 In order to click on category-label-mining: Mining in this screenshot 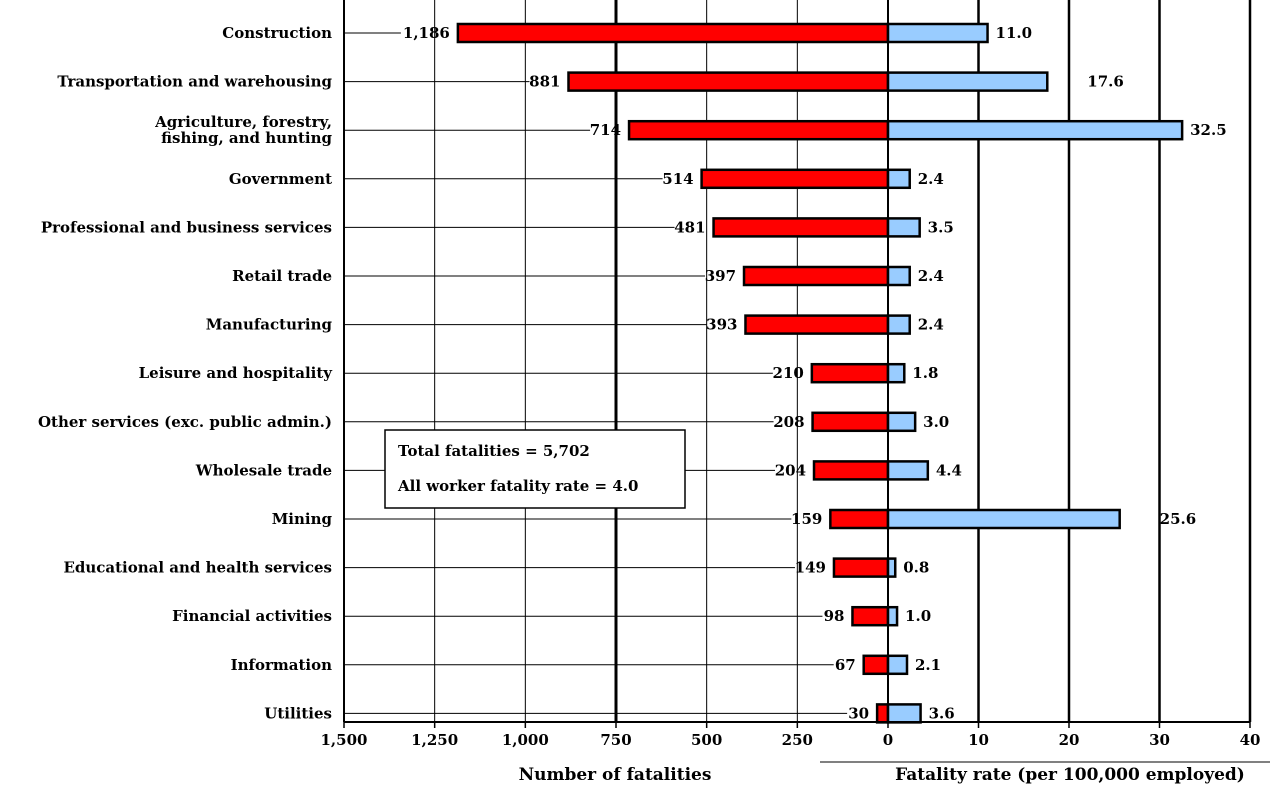, I will do `click(302, 519)`.